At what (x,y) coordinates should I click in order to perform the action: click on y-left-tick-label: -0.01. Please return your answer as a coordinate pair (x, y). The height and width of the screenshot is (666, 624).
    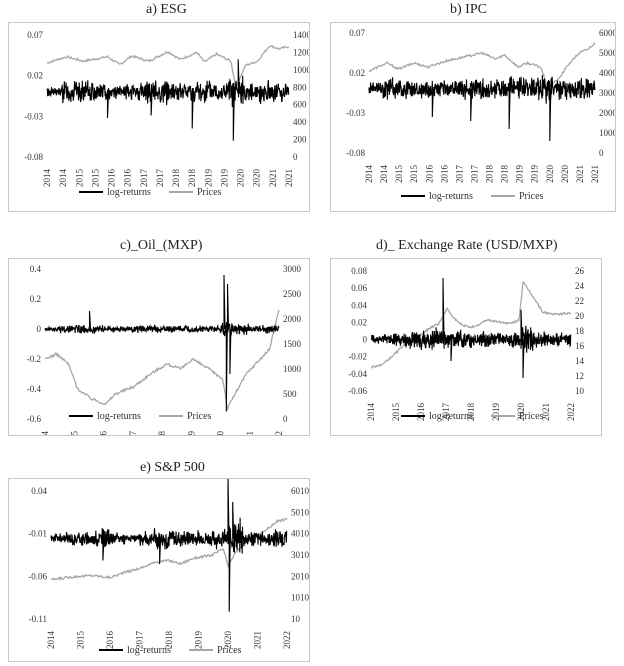
    Looking at the image, I should click on (37, 534).